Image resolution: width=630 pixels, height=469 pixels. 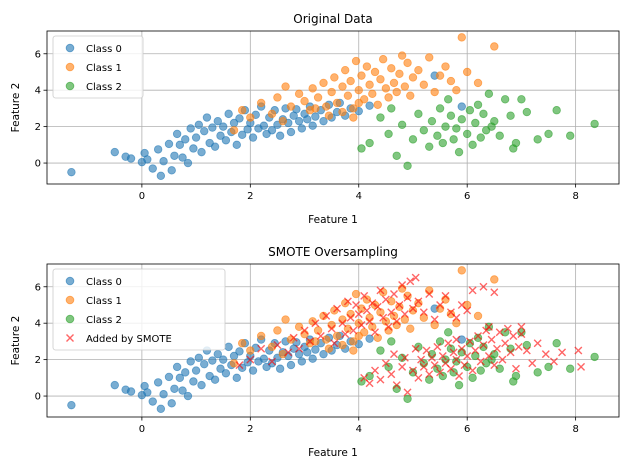 I want to click on y-tick-label: 6, so click(x=38, y=54).